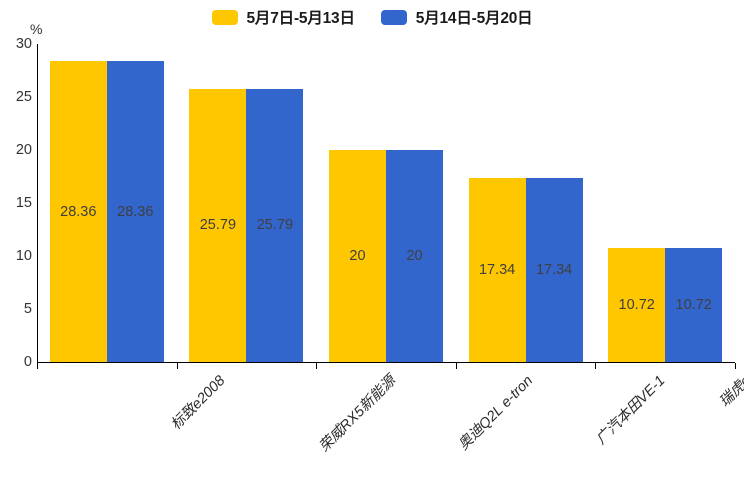  I want to click on legend-swatch-yellow-icon, so click(224, 17).